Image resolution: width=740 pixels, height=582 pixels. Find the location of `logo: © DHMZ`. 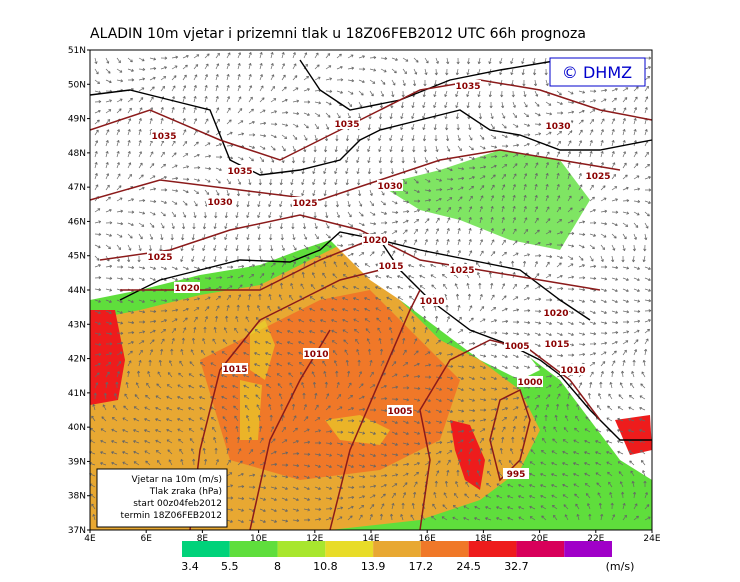

logo: © DHMZ is located at coordinates (597, 72).